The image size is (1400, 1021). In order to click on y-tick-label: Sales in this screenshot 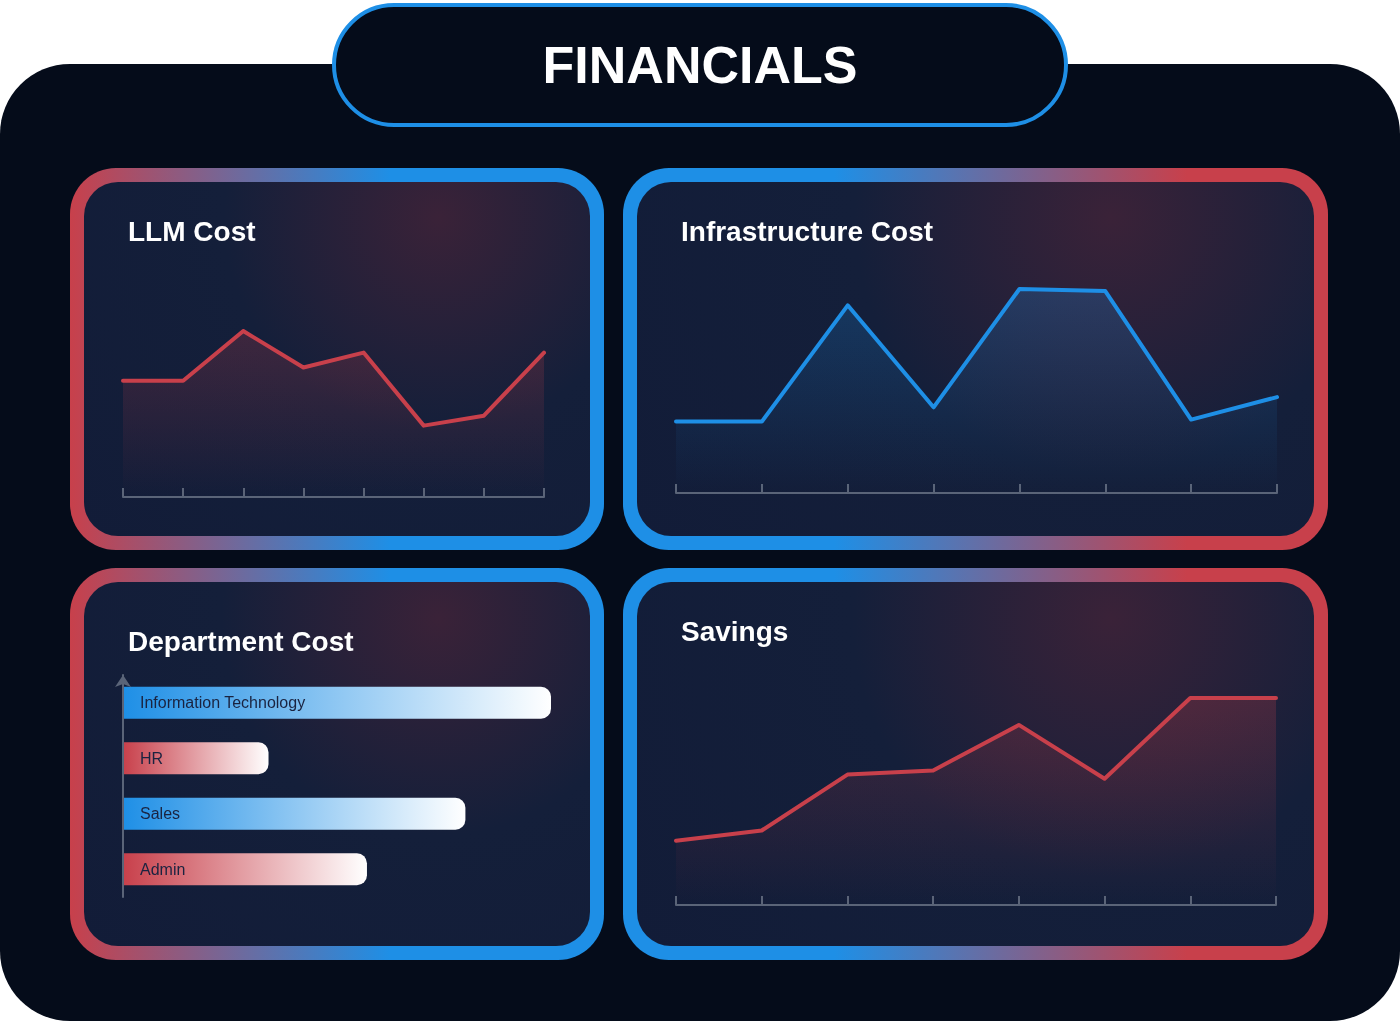, I will do `click(160, 814)`.